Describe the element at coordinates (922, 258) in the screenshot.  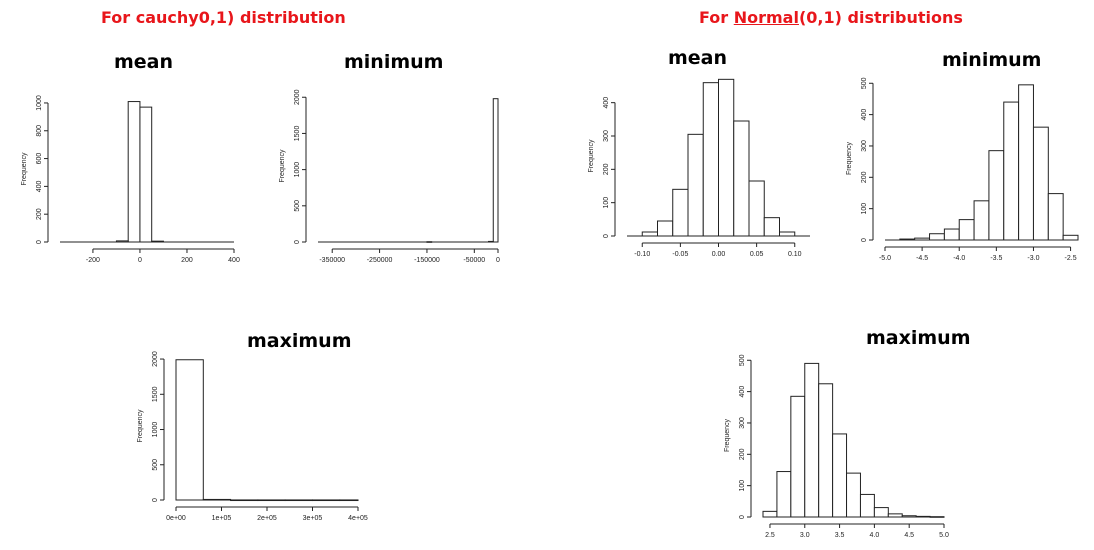
I see `x-tick-label: -4.5` at that location.